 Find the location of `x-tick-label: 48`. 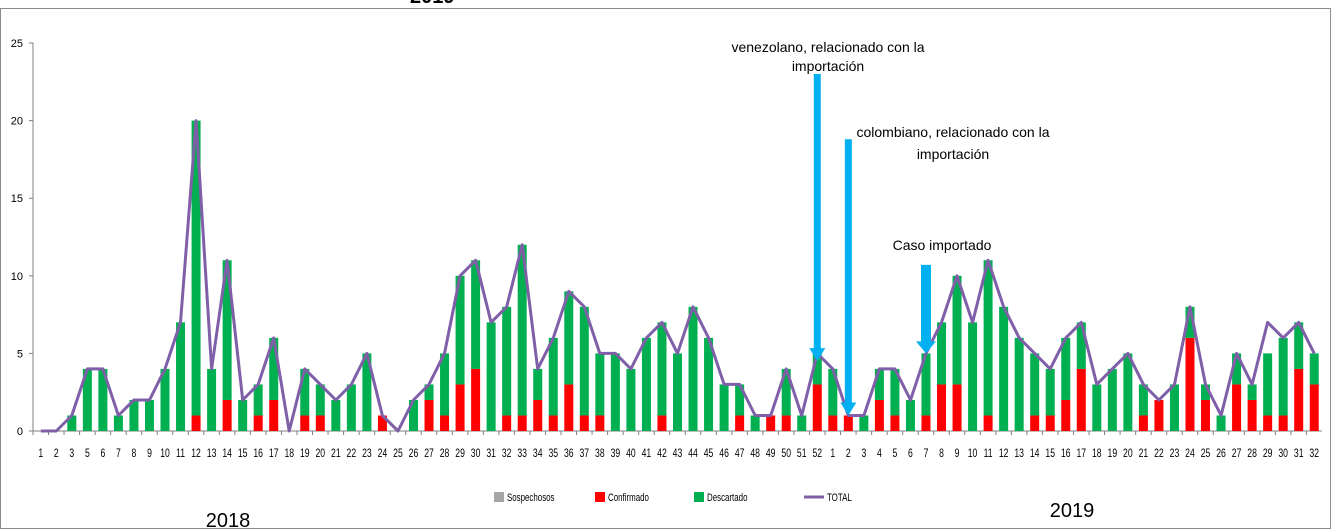

x-tick-label: 48 is located at coordinates (755, 454).